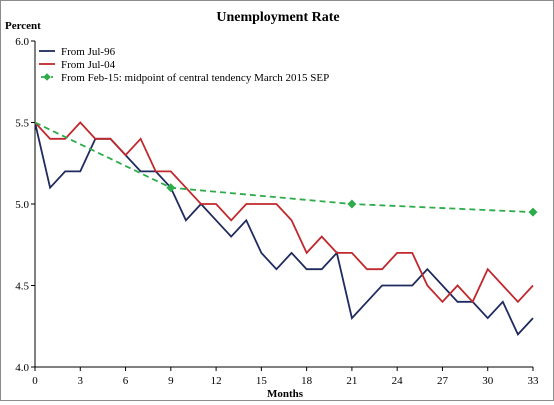  What do you see at coordinates (534, 381) in the screenshot?
I see `x-tick-label: 33` at bounding box center [534, 381].